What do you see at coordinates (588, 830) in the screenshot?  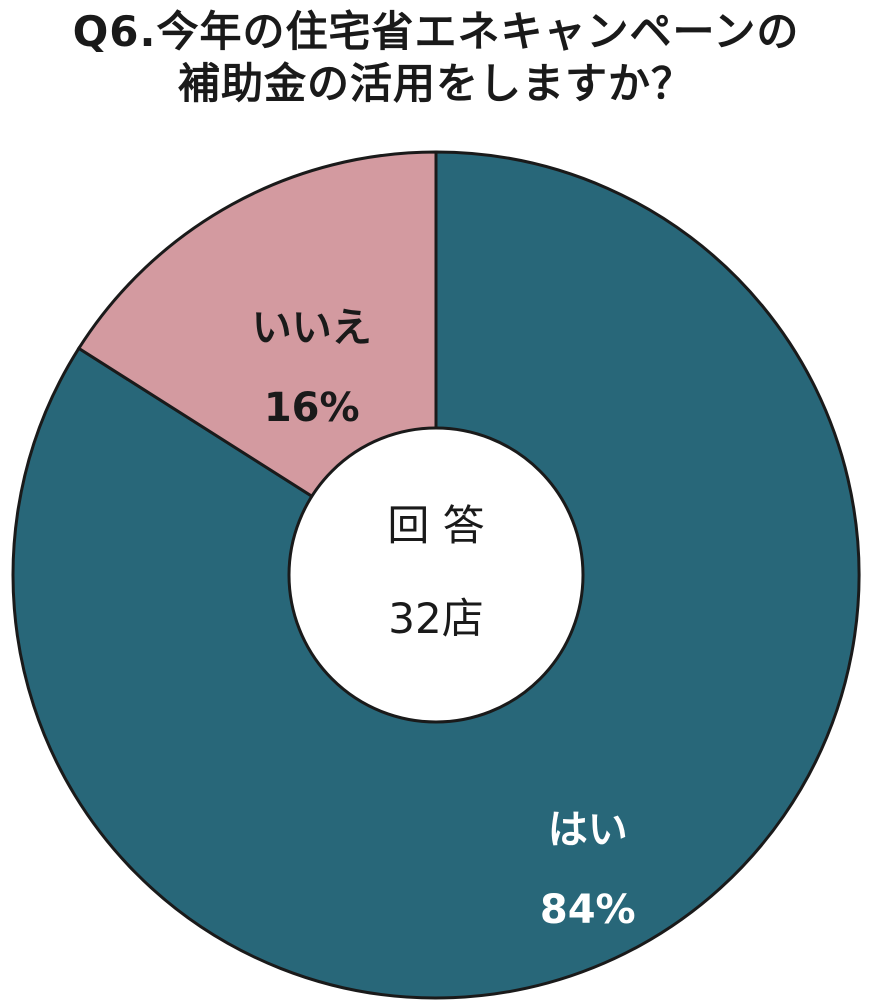 I see `slice-label-yes: はい` at bounding box center [588, 830].